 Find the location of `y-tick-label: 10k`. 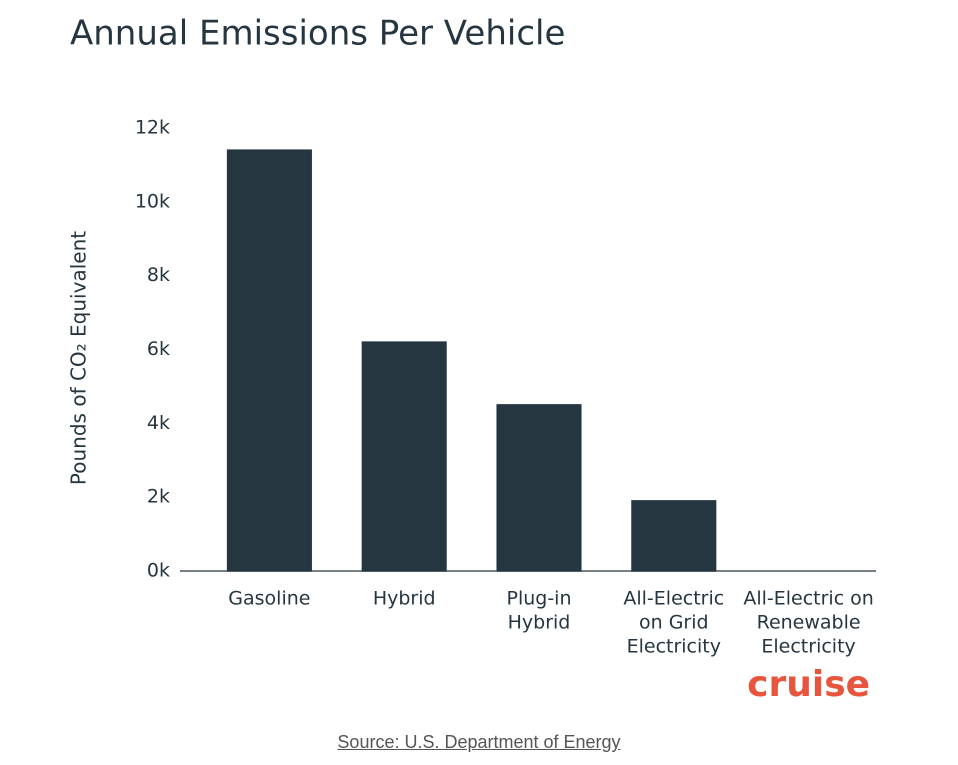

y-tick-label: 10k is located at coordinates (152, 201).